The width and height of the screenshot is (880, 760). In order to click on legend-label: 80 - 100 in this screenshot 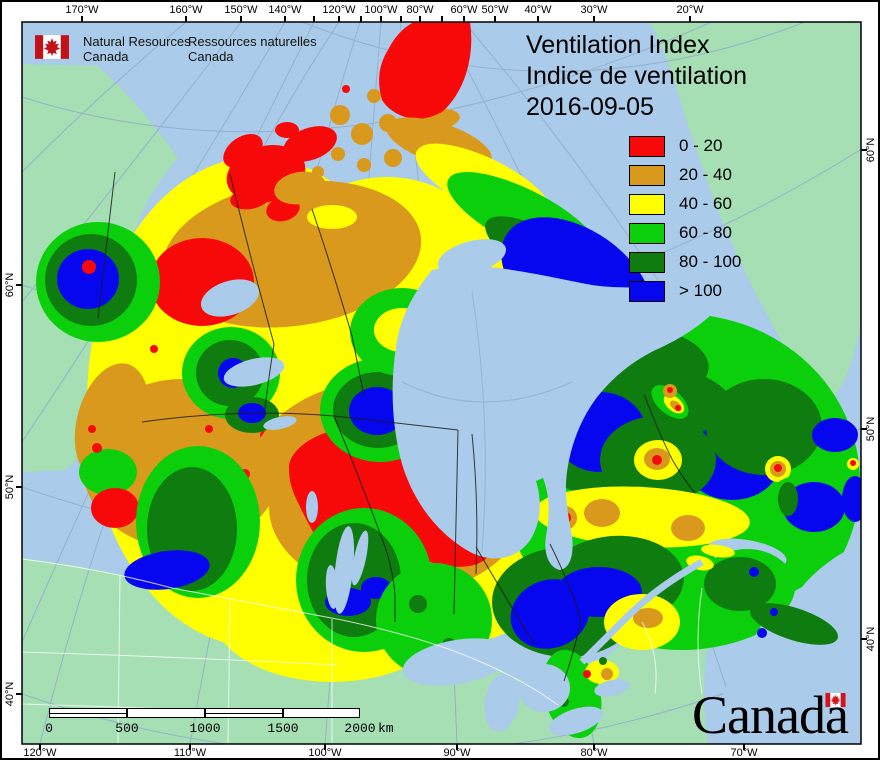, I will do `click(710, 261)`.